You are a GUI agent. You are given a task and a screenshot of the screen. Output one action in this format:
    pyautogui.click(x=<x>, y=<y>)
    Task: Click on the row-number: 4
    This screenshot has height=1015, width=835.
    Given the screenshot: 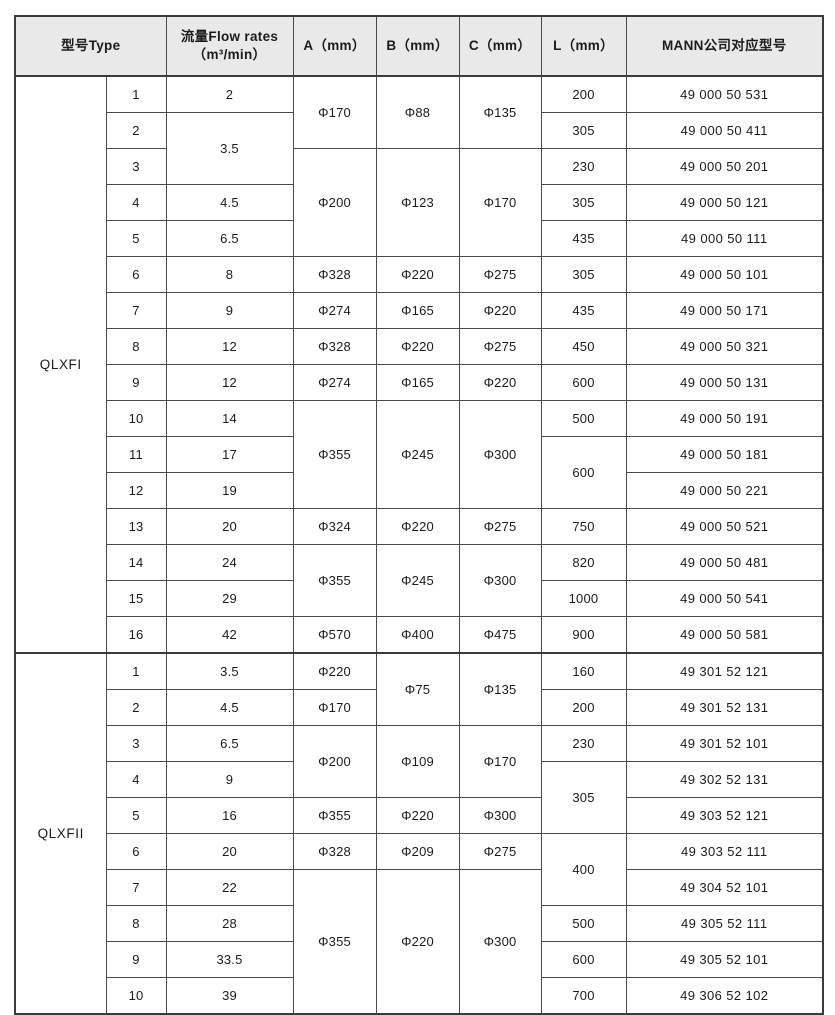 What is the action you would take?
    pyautogui.click(x=136, y=202)
    